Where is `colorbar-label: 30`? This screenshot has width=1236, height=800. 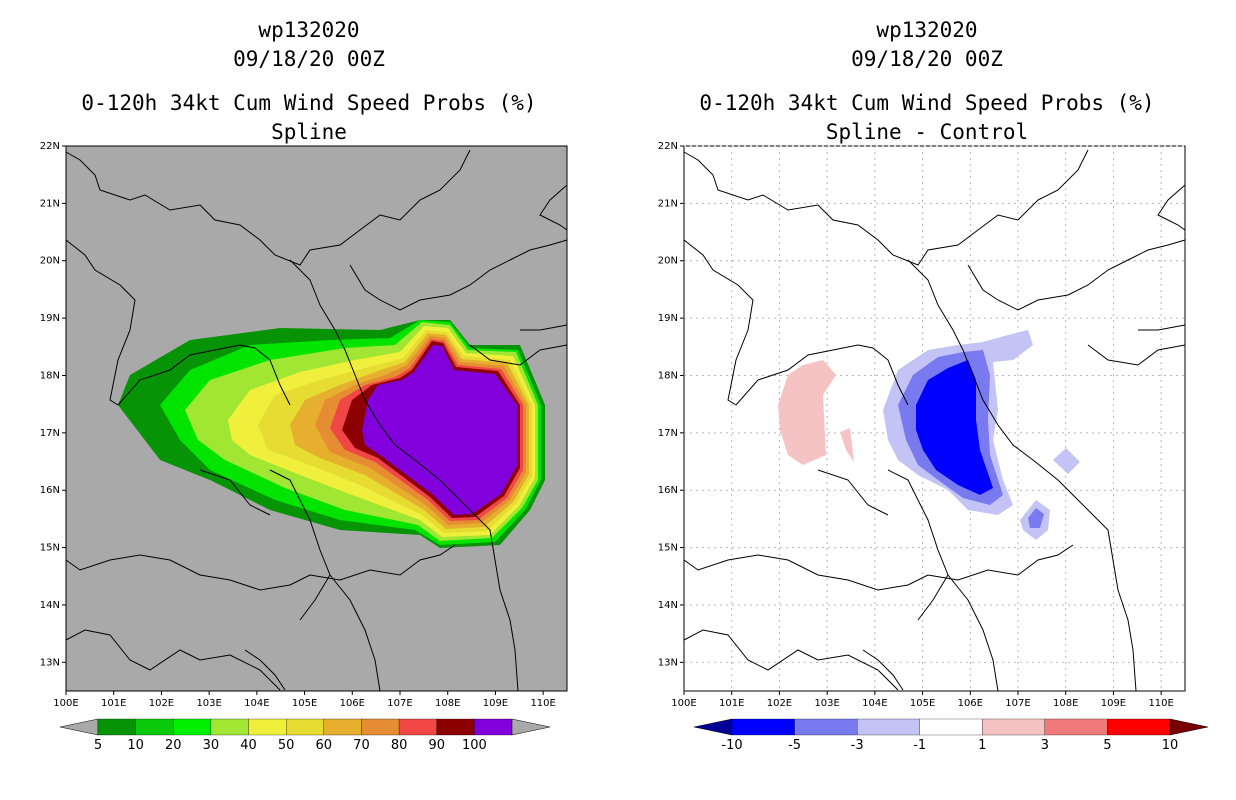 colorbar-label: 30 is located at coordinates (211, 745).